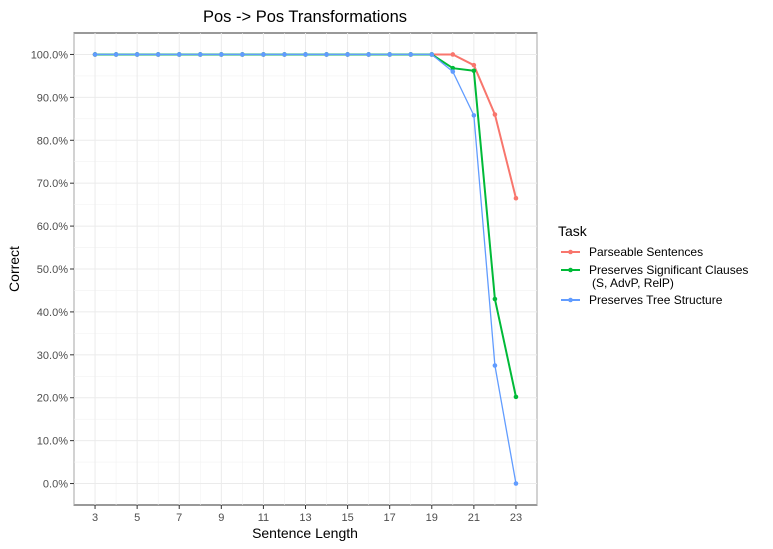 The width and height of the screenshot is (773, 549). Describe the element at coordinates (305, 17) in the screenshot. I see `chart-title: Pos -> Pos Transformations` at that location.